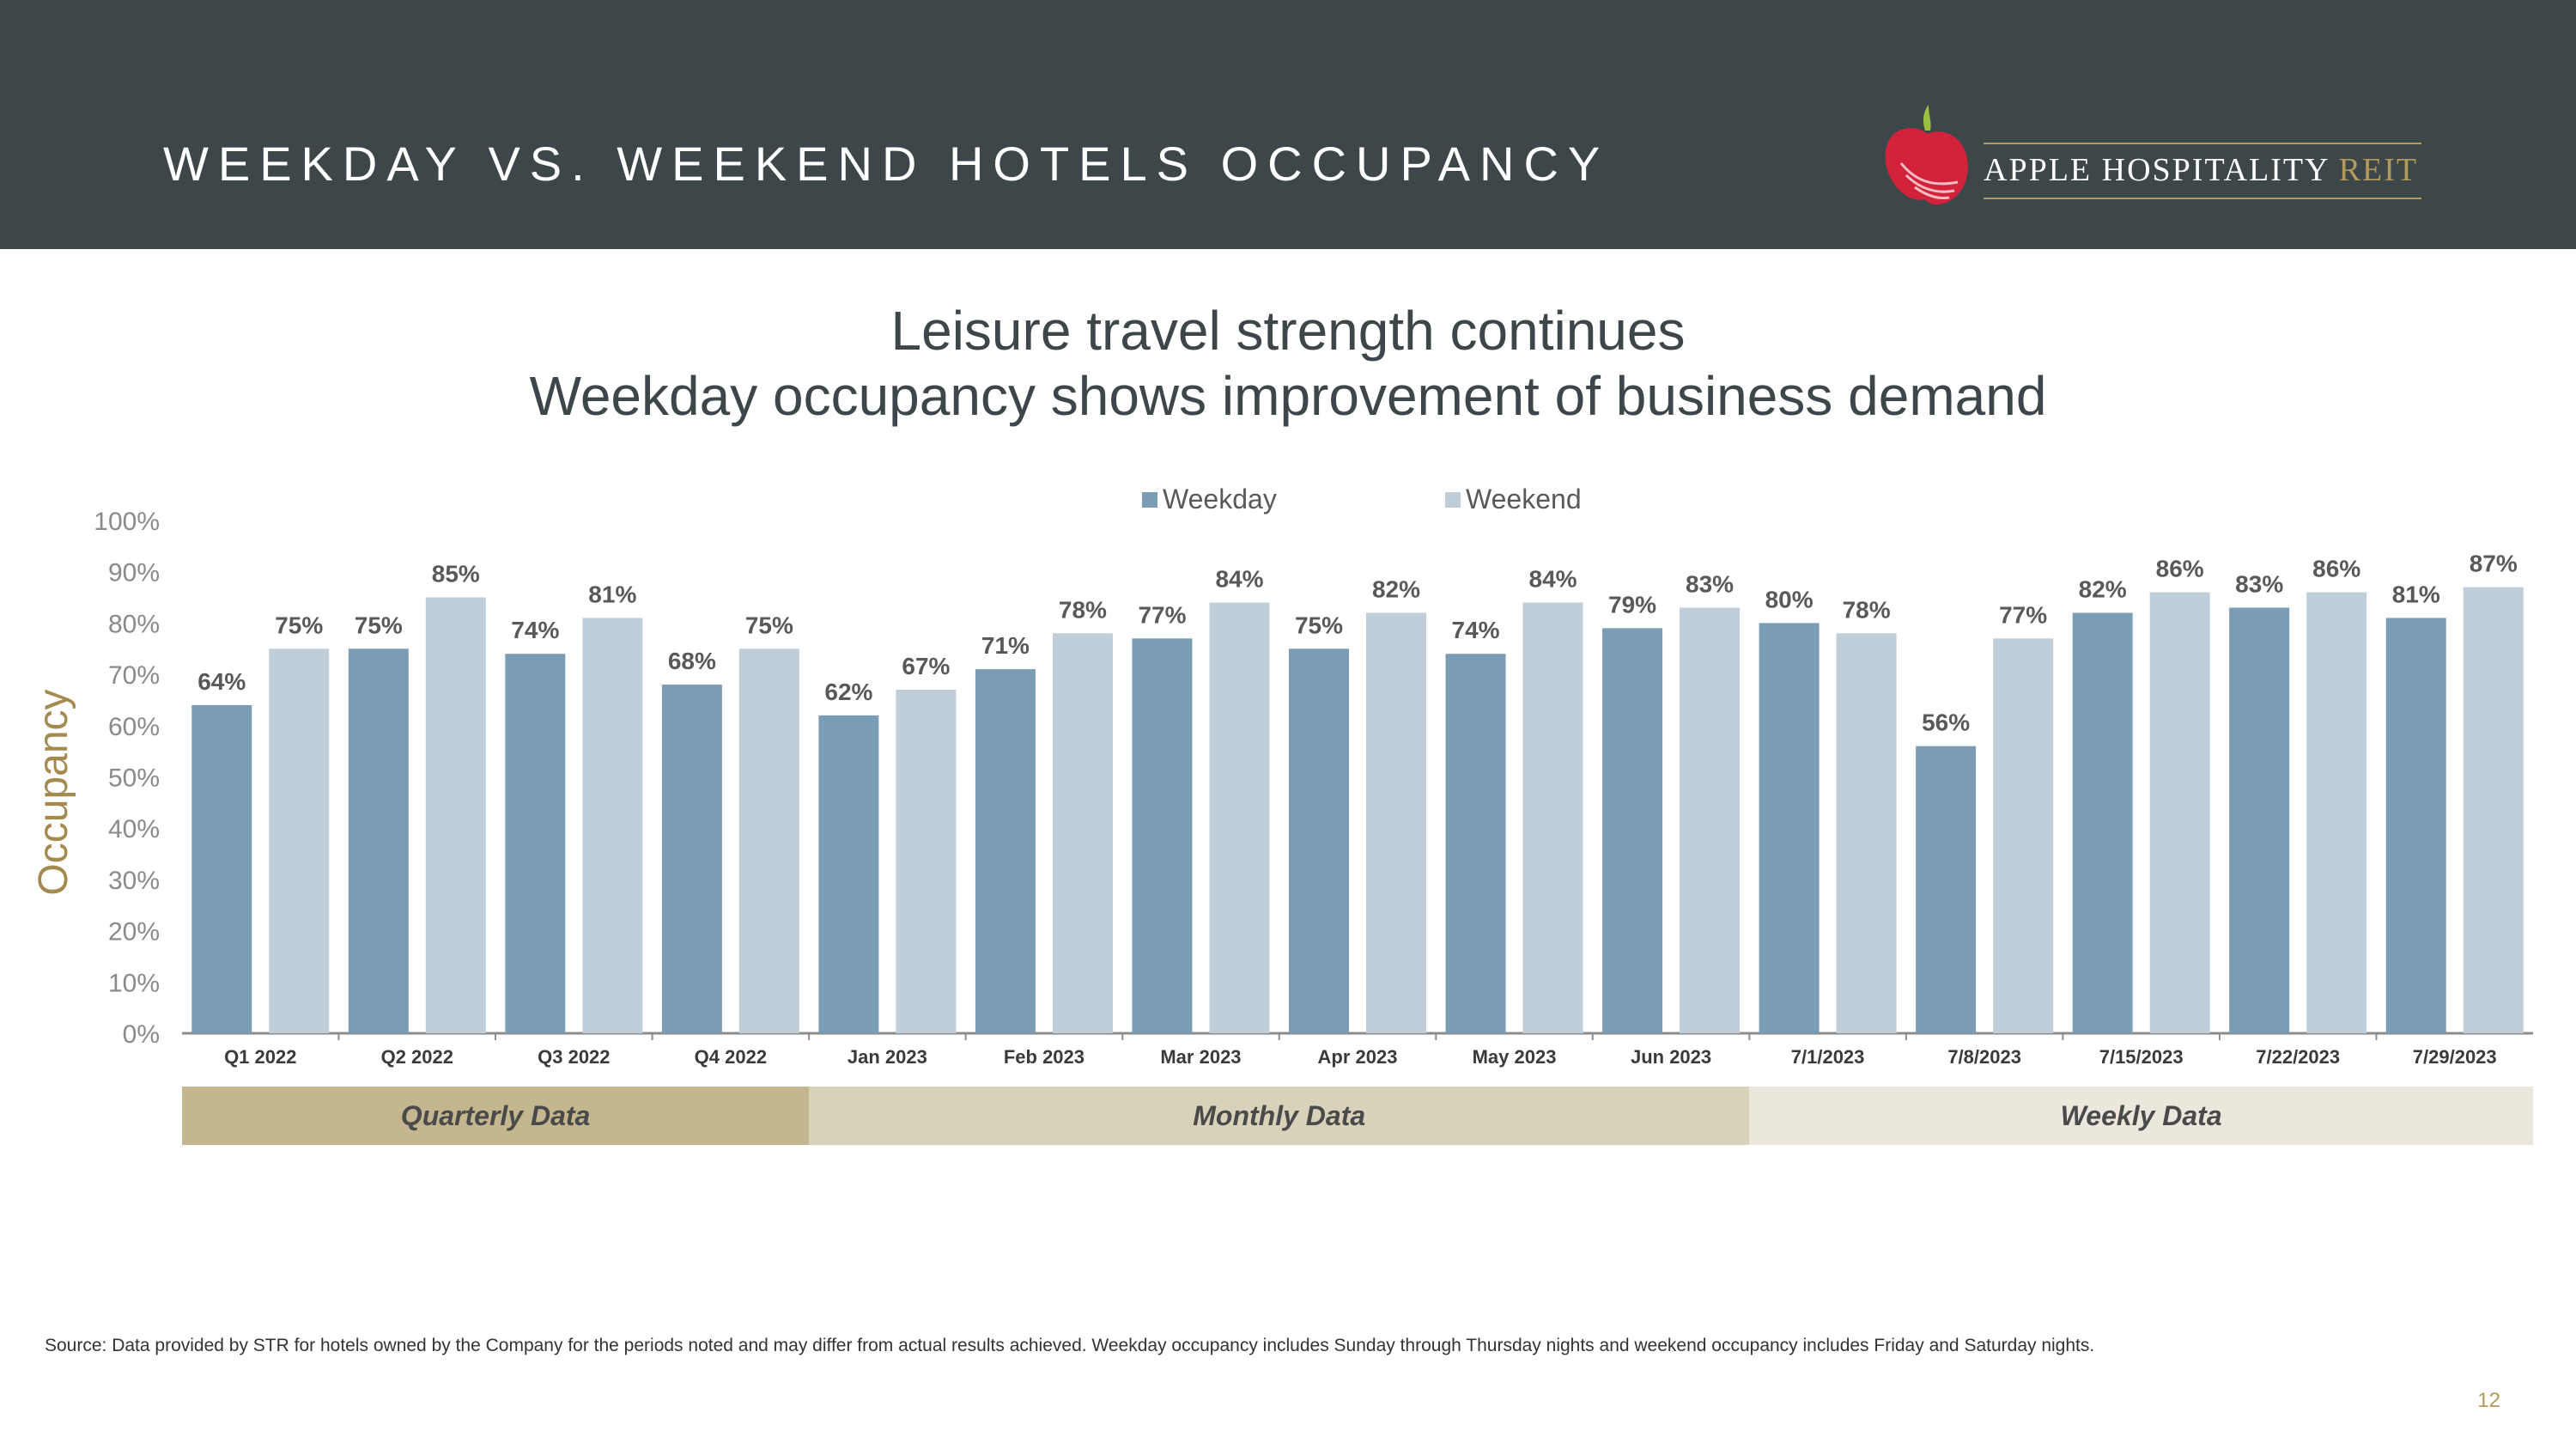 The height and width of the screenshot is (1449, 2576). I want to click on y-tick-label: 90%, so click(134, 573).